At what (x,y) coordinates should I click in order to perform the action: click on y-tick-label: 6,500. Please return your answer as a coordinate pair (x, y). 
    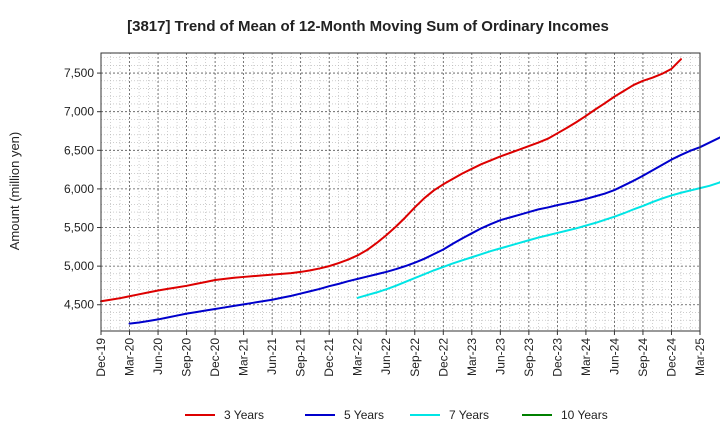
    Looking at the image, I should click on (79, 150).